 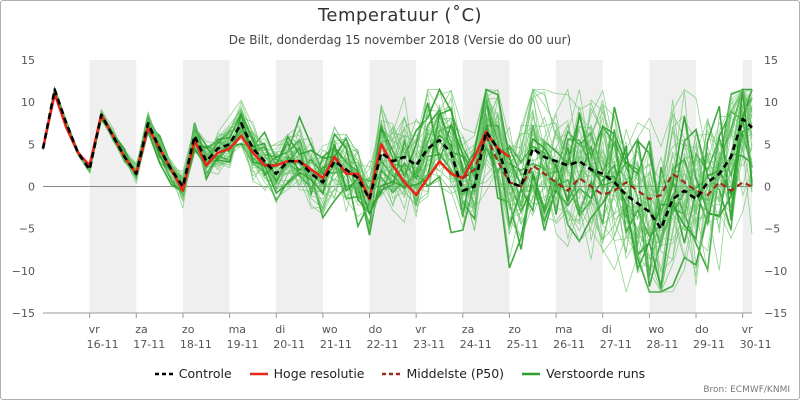 I want to click on y-tick-label-right: −5, so click(x=772, y=229).